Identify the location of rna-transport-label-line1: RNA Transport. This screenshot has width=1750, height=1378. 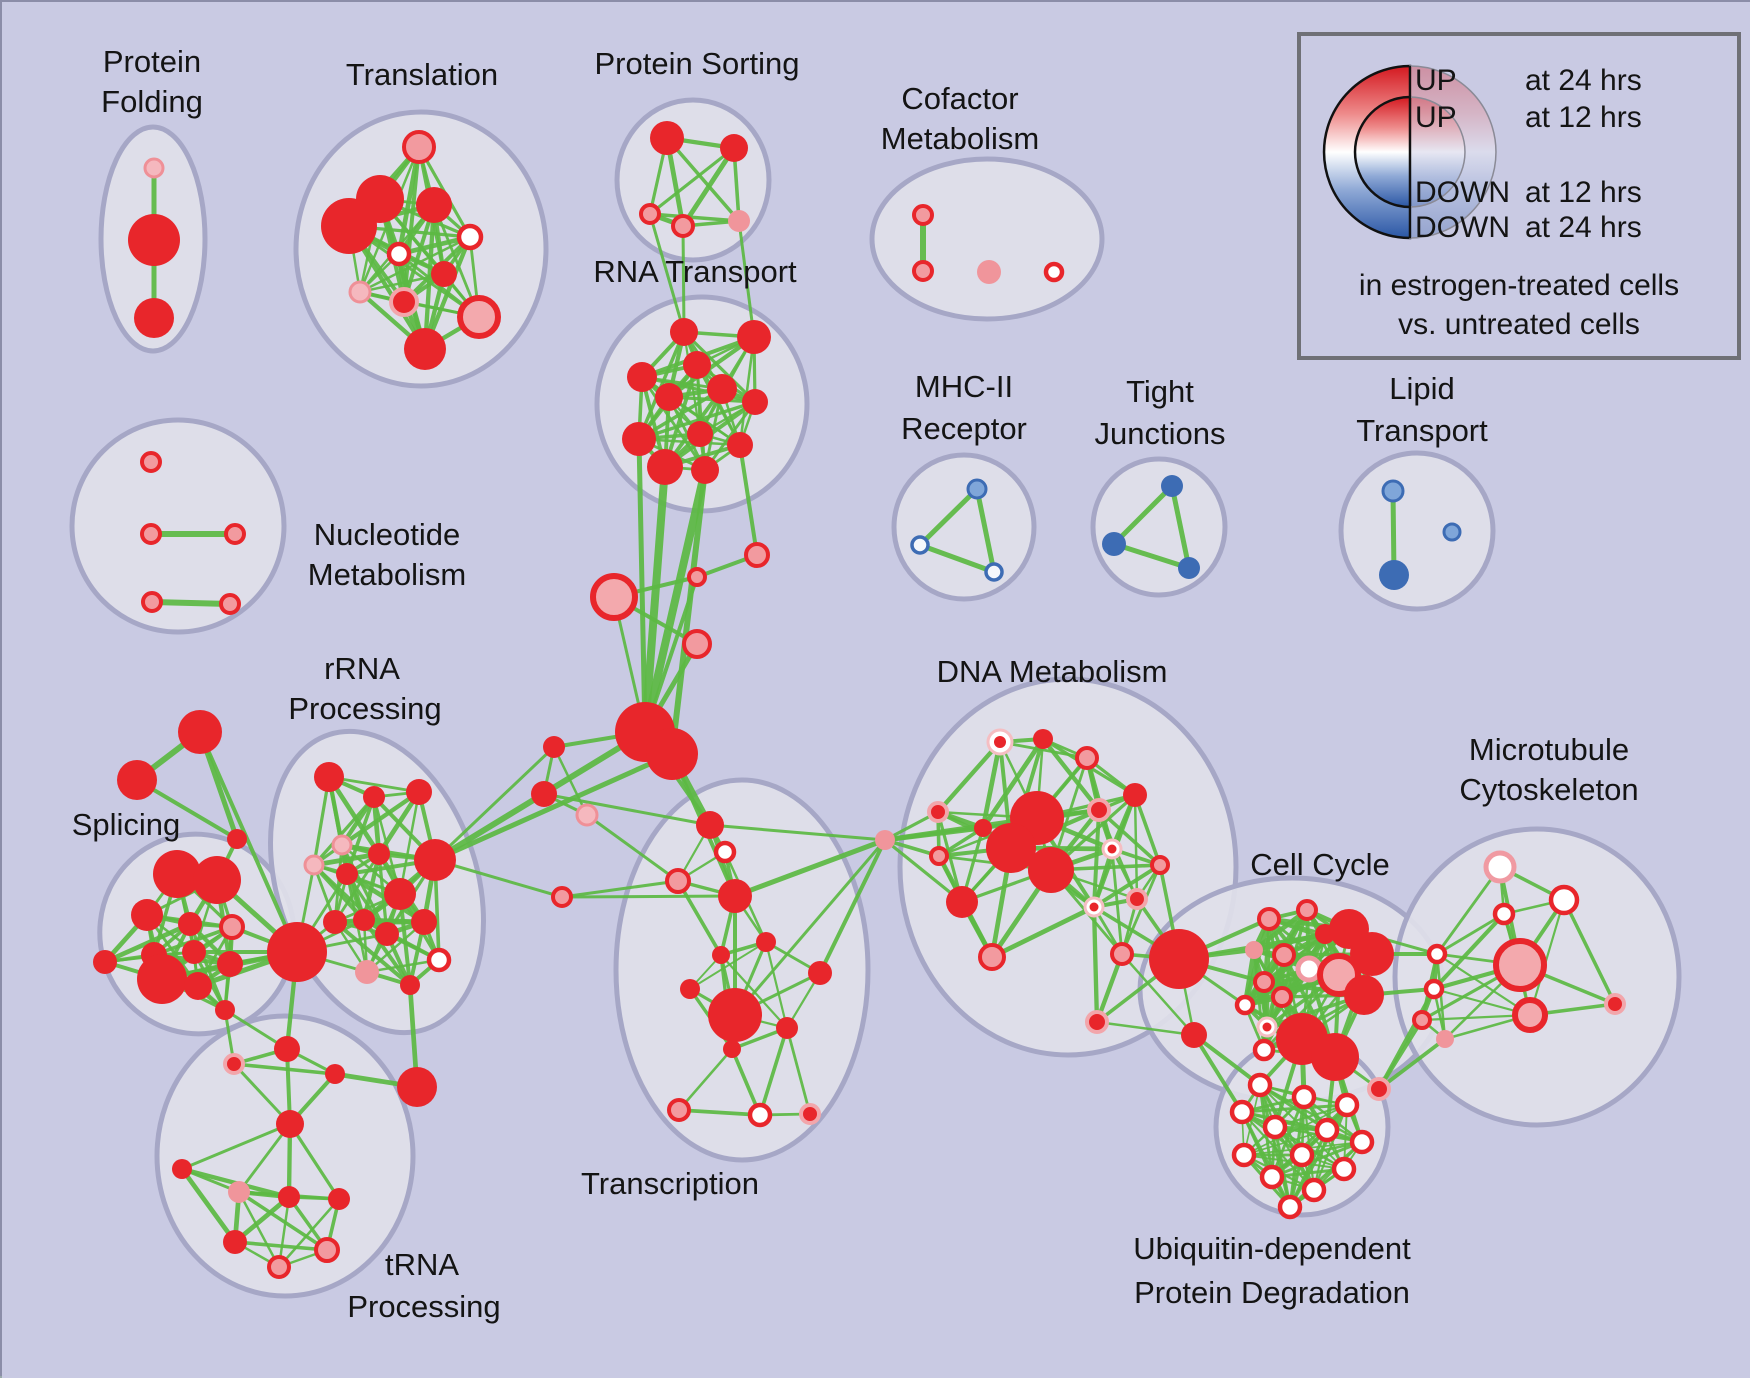
(695, 271).